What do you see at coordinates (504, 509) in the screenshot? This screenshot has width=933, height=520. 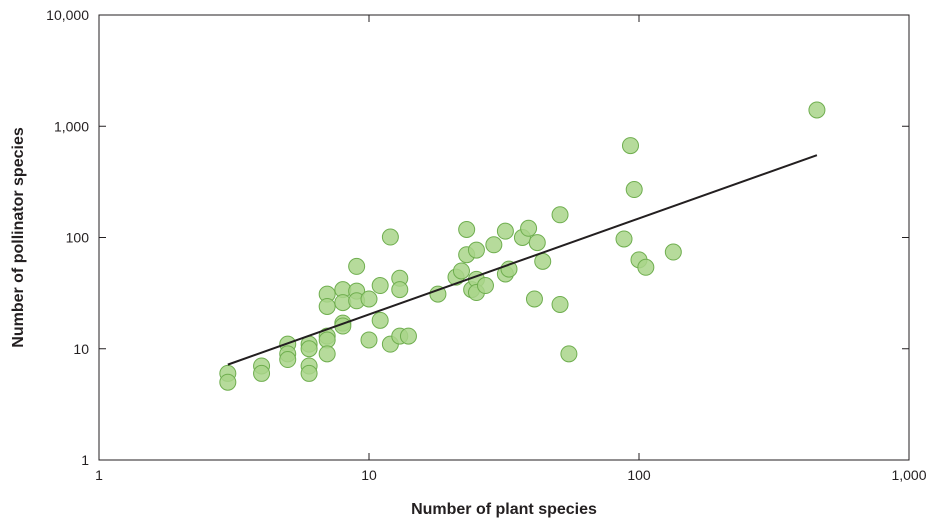 I see `x-axis-title: Number of plant species` at bounding box center [504, 509].